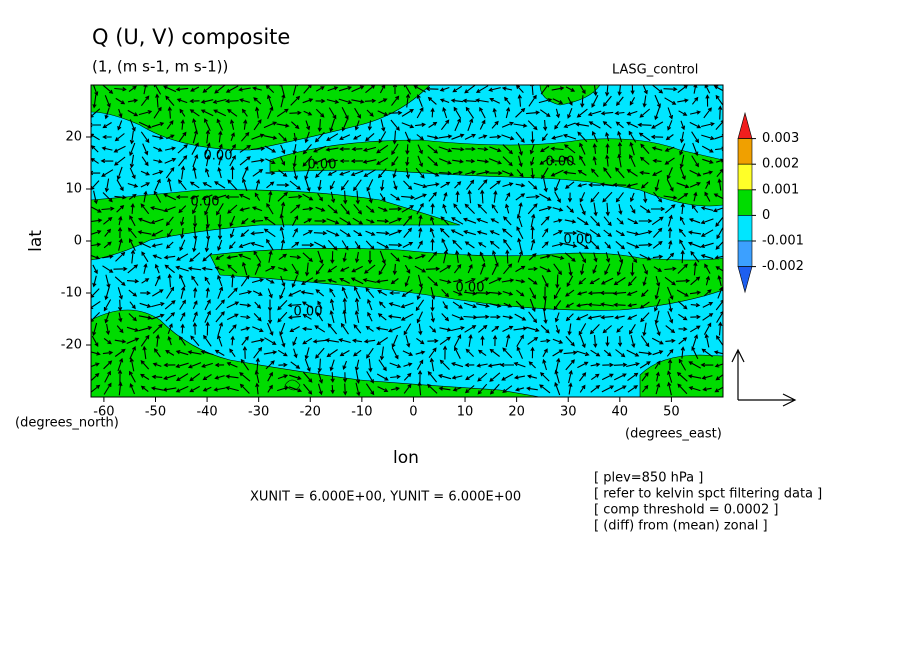  What do you see at coordinates (780, 189) in the screenshot?
I see `colorbar-label: 0.001` at bounding box center [780, 189].